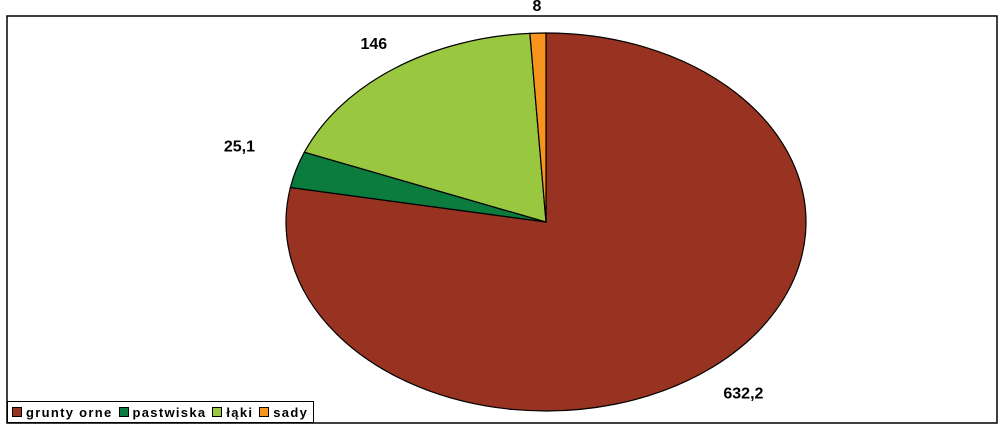 The image size is (1004, 428). I want to click on legend-label-sady: sady, so click(291, 412).